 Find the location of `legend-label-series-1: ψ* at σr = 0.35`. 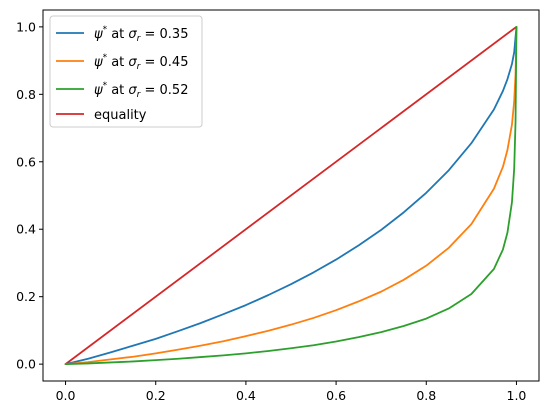

legend-label-series-1: ψ* at σr = 0.35 is located at coordinates (141, 34).